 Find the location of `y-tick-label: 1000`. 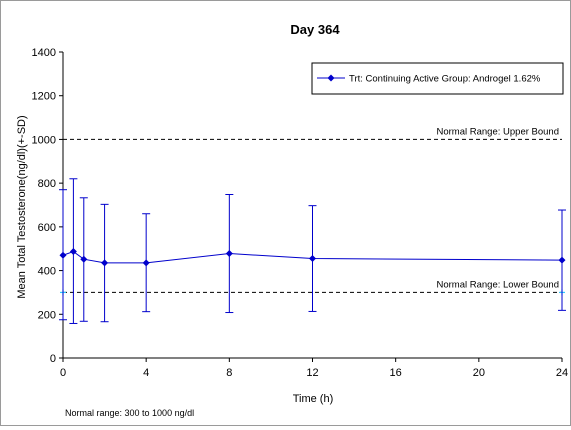

y-tick-label: 1000 is located at coordinates (44, 140).